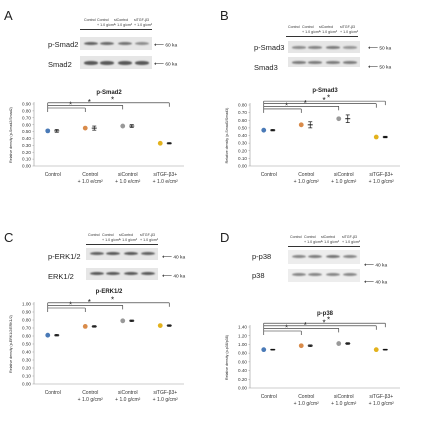 This screenshot has width=421, height=426. I want to click on panel-label: D, so click(225, 237).